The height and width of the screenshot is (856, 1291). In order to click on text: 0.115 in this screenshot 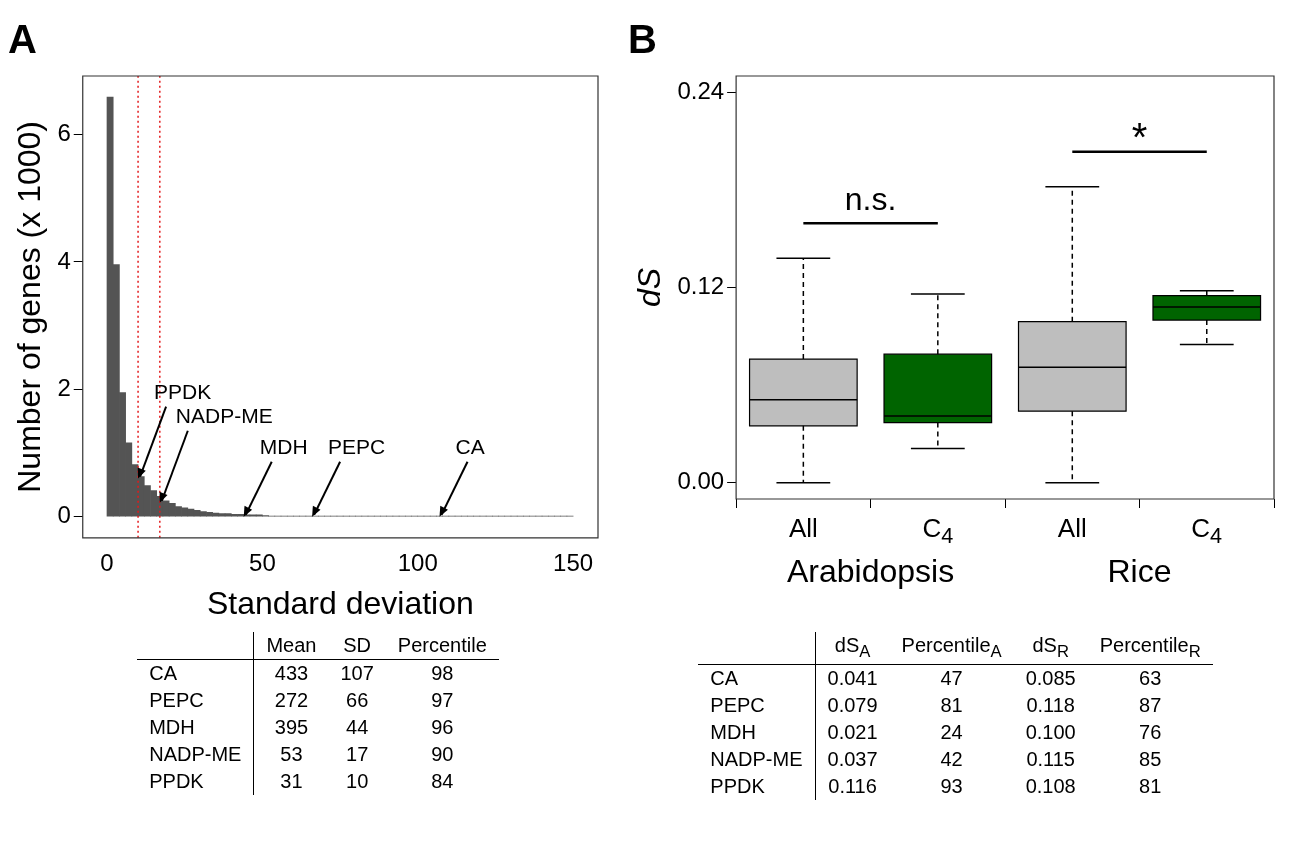, I will do `click(1050, 759)`.